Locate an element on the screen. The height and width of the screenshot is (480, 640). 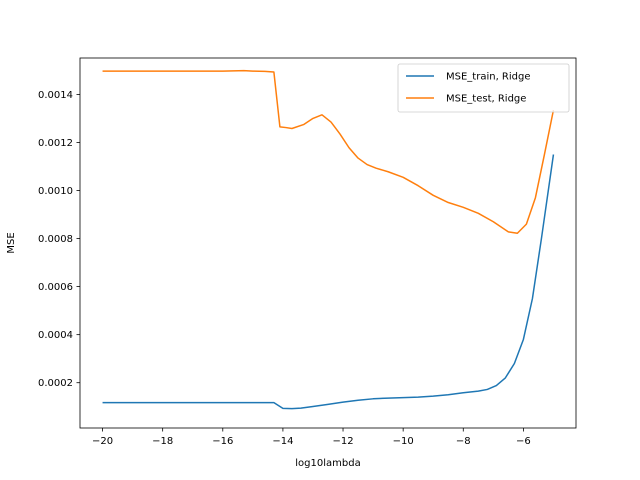
x-tick-label: −6 is located at coordinates (523, 441).